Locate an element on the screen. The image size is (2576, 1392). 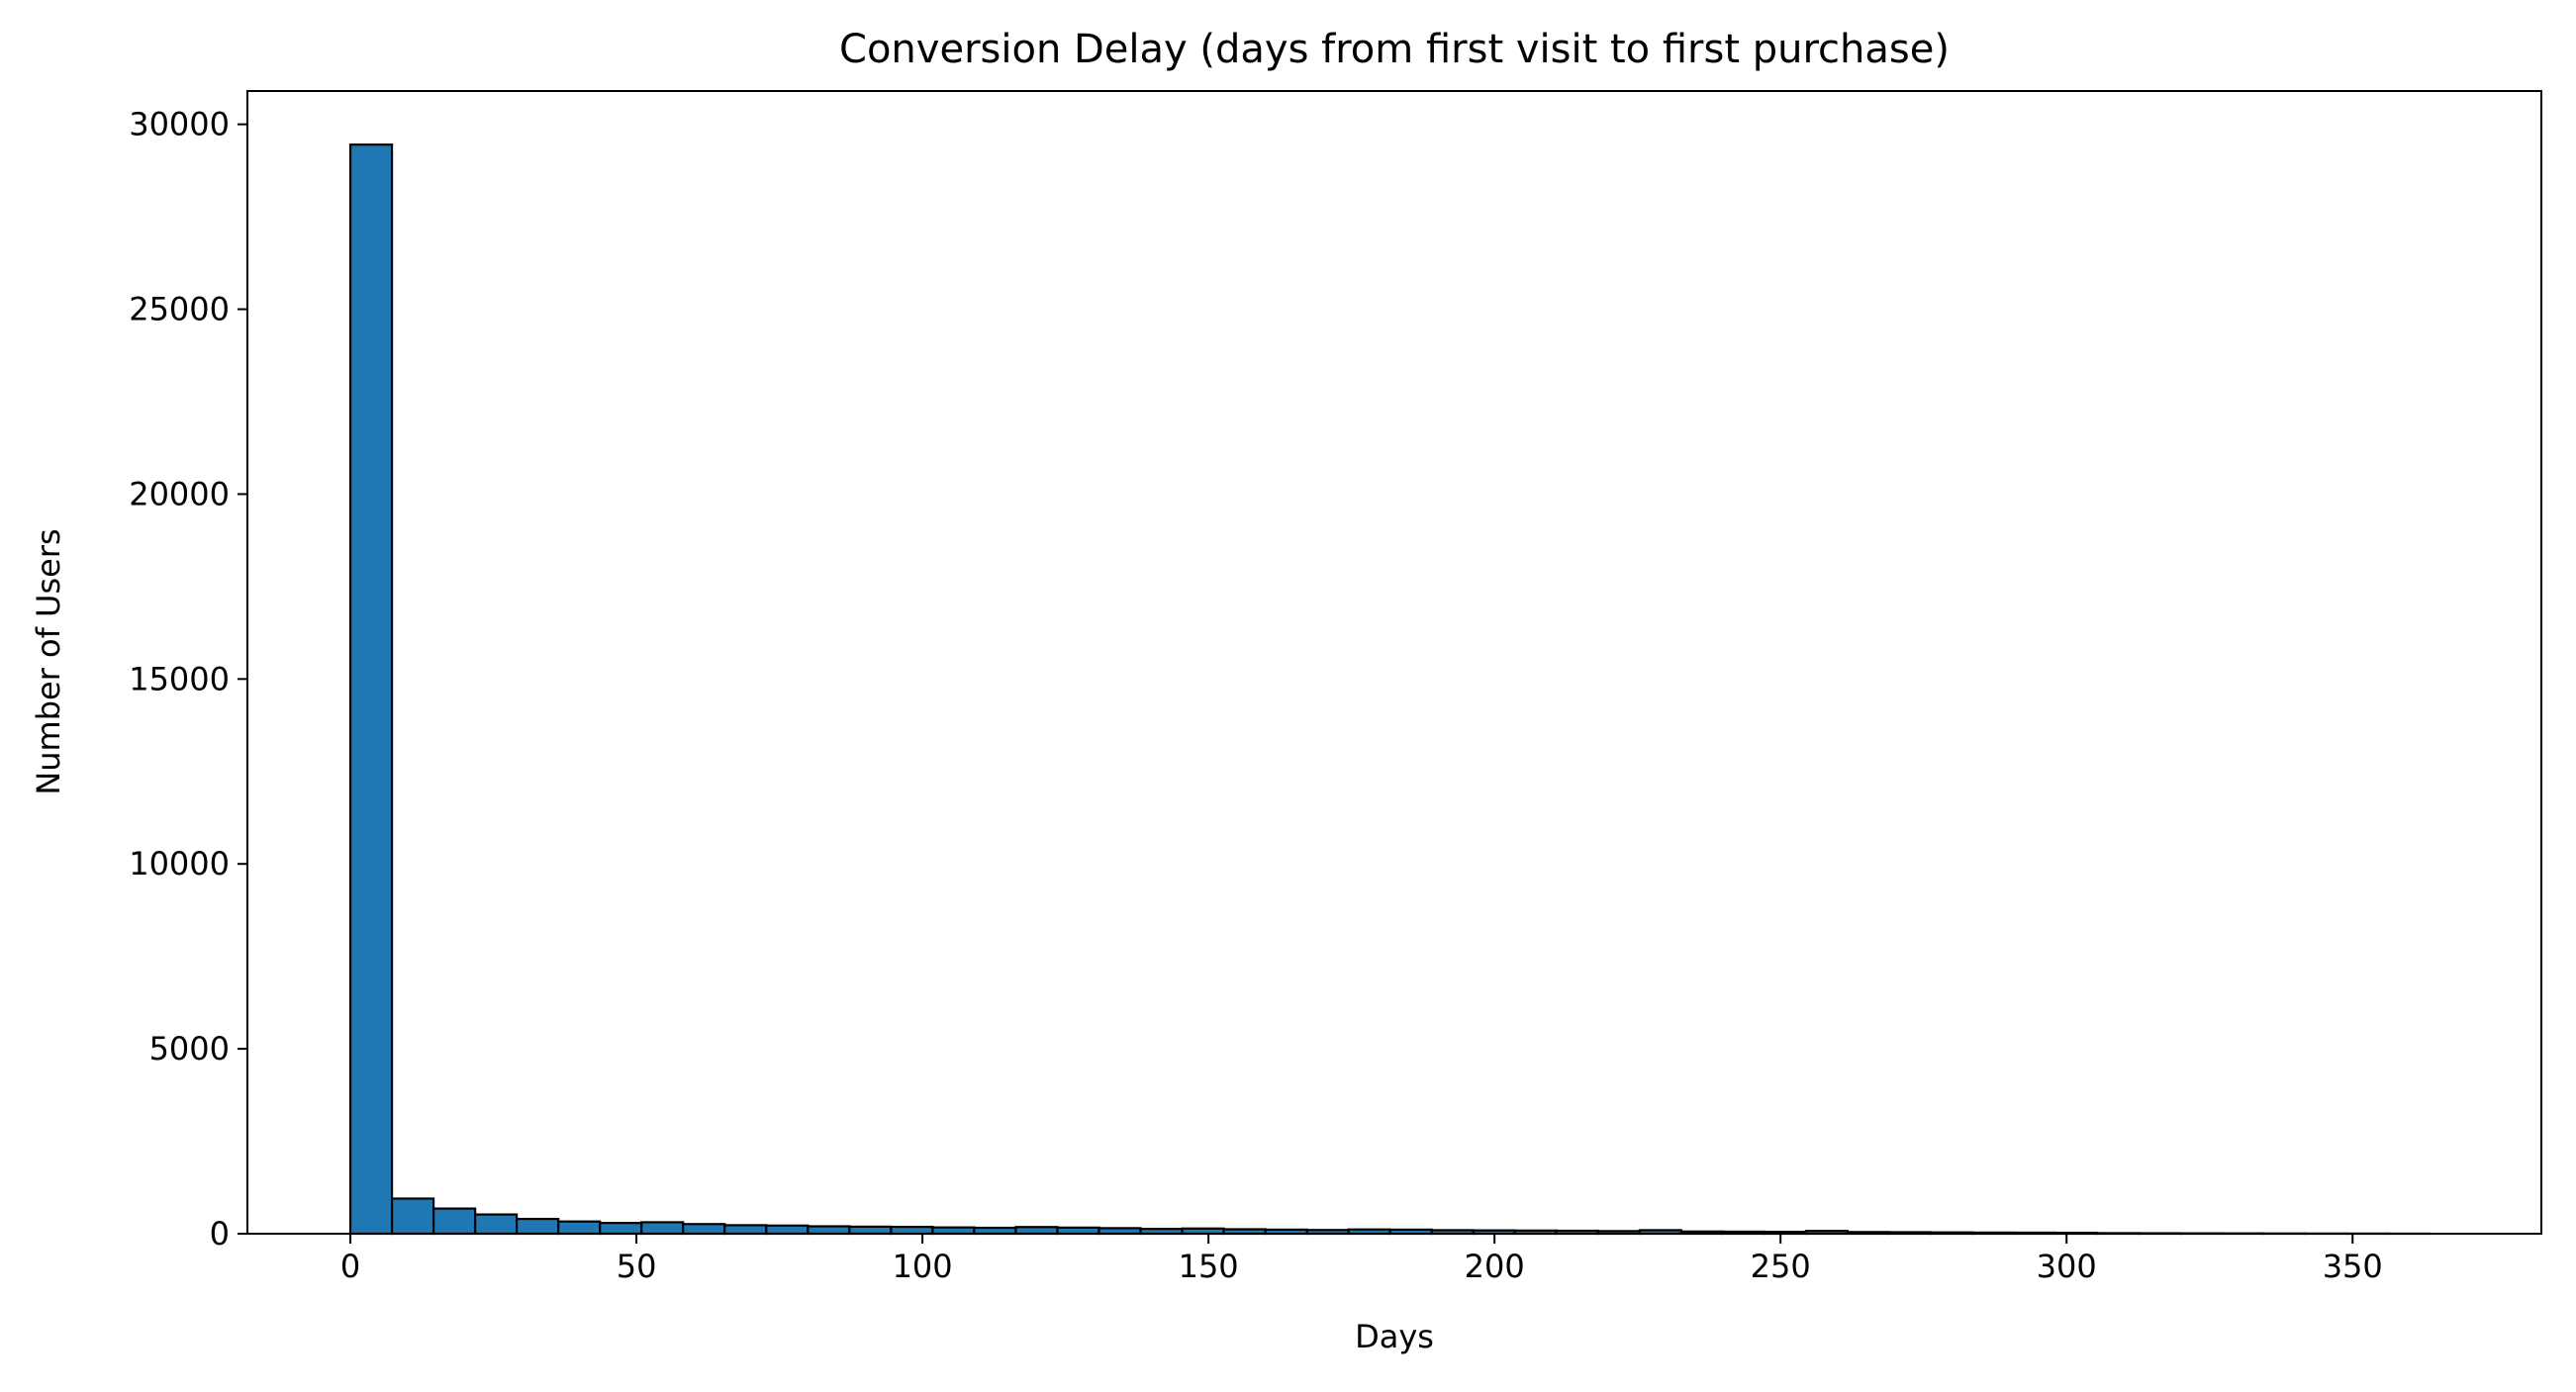
x-axis-title: Days is located at coordinates (1394, 1336).